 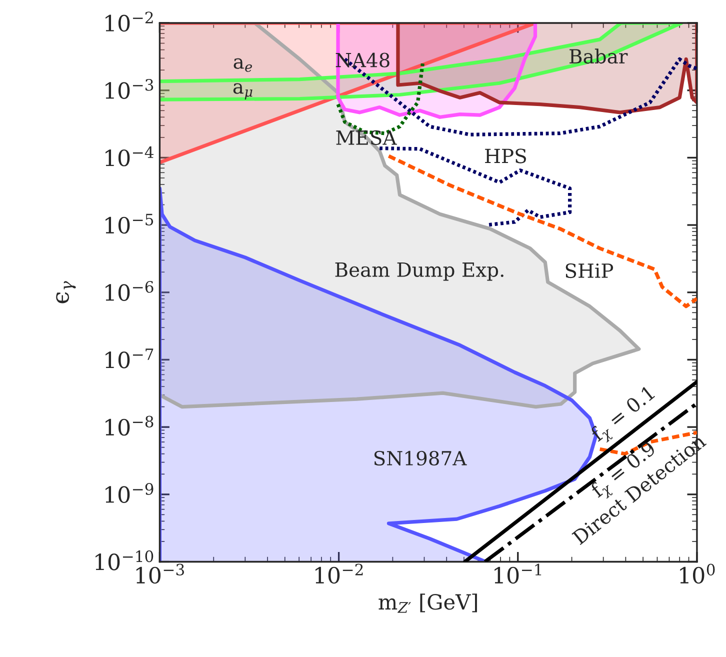 I want to click on annotation: NA48, so click(x=363, y=60).